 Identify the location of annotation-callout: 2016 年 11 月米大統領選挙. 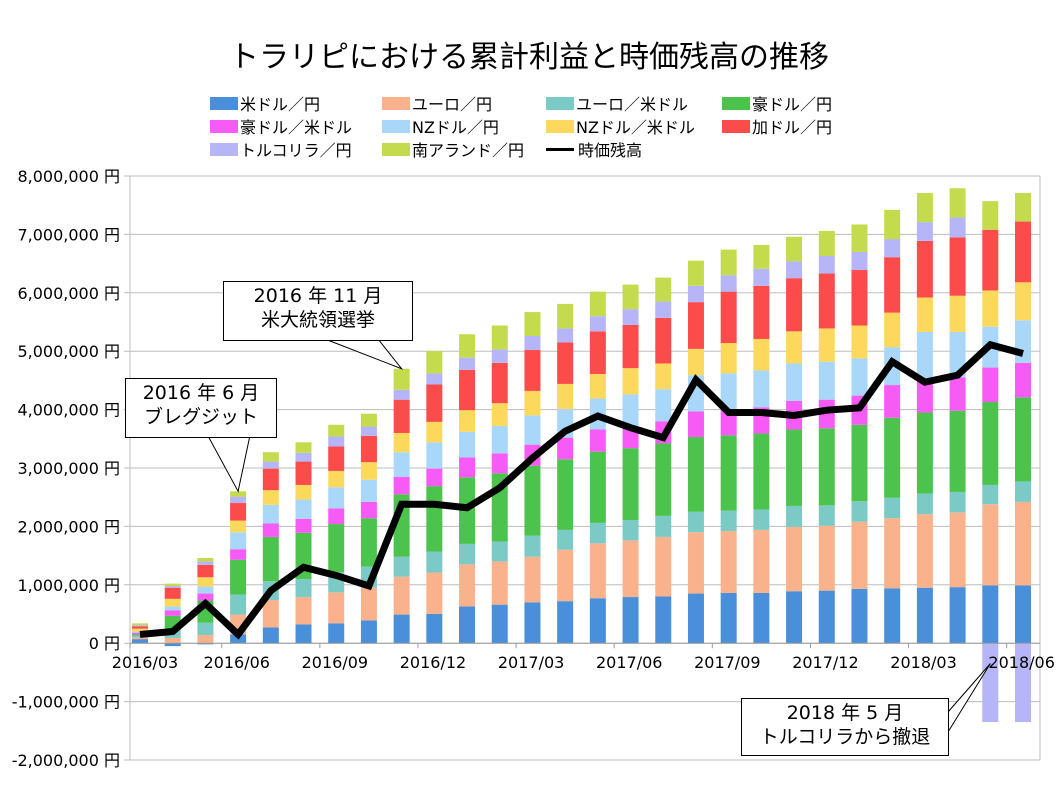
(318, 311).